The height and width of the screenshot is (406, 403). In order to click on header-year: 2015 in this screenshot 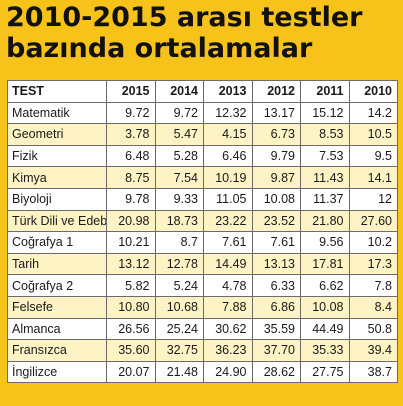, I will do `click(131, 91)`.